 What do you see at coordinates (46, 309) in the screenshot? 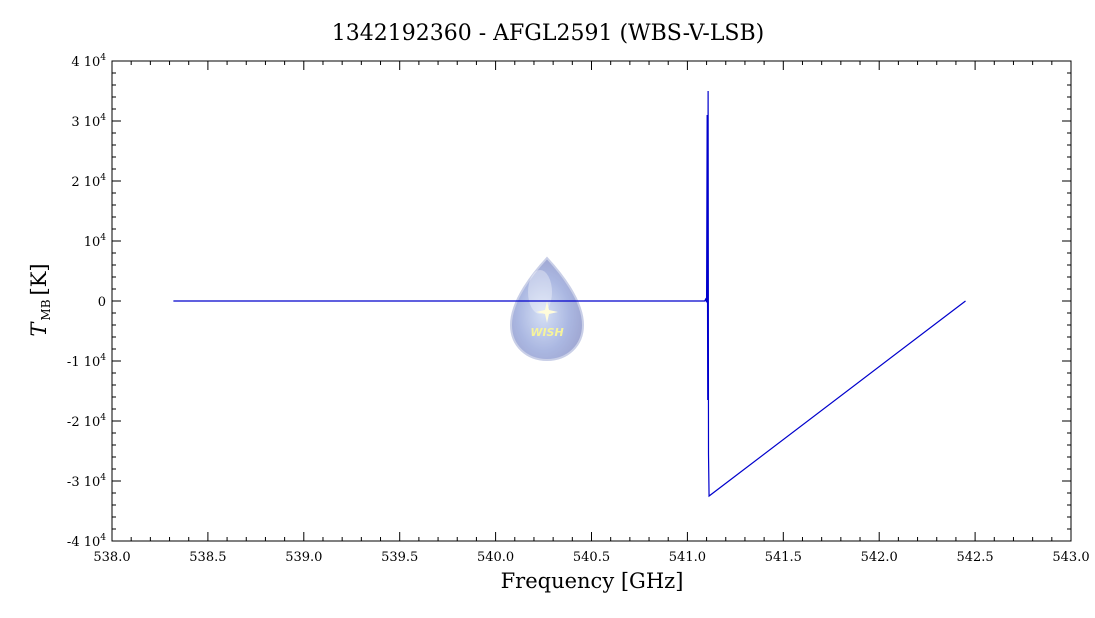
I see `y-axis-label-sub: MB` at bounding box center [46, 309].